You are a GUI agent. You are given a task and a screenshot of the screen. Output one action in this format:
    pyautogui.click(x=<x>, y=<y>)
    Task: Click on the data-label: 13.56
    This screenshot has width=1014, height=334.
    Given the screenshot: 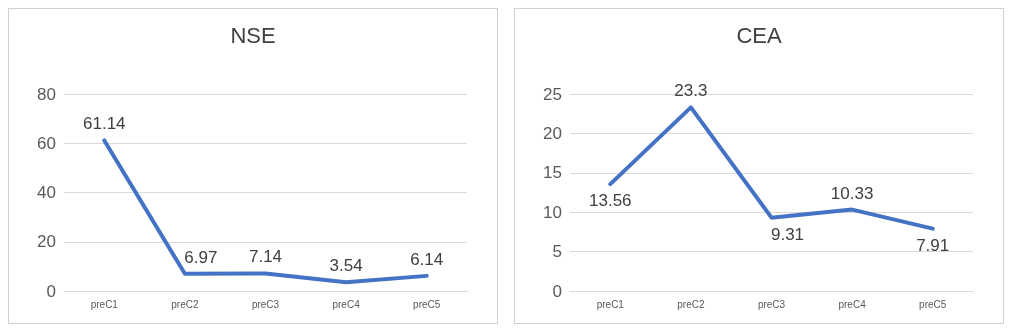 What is the action you would take?
    pyautogui.click(x=610, y=201)
    